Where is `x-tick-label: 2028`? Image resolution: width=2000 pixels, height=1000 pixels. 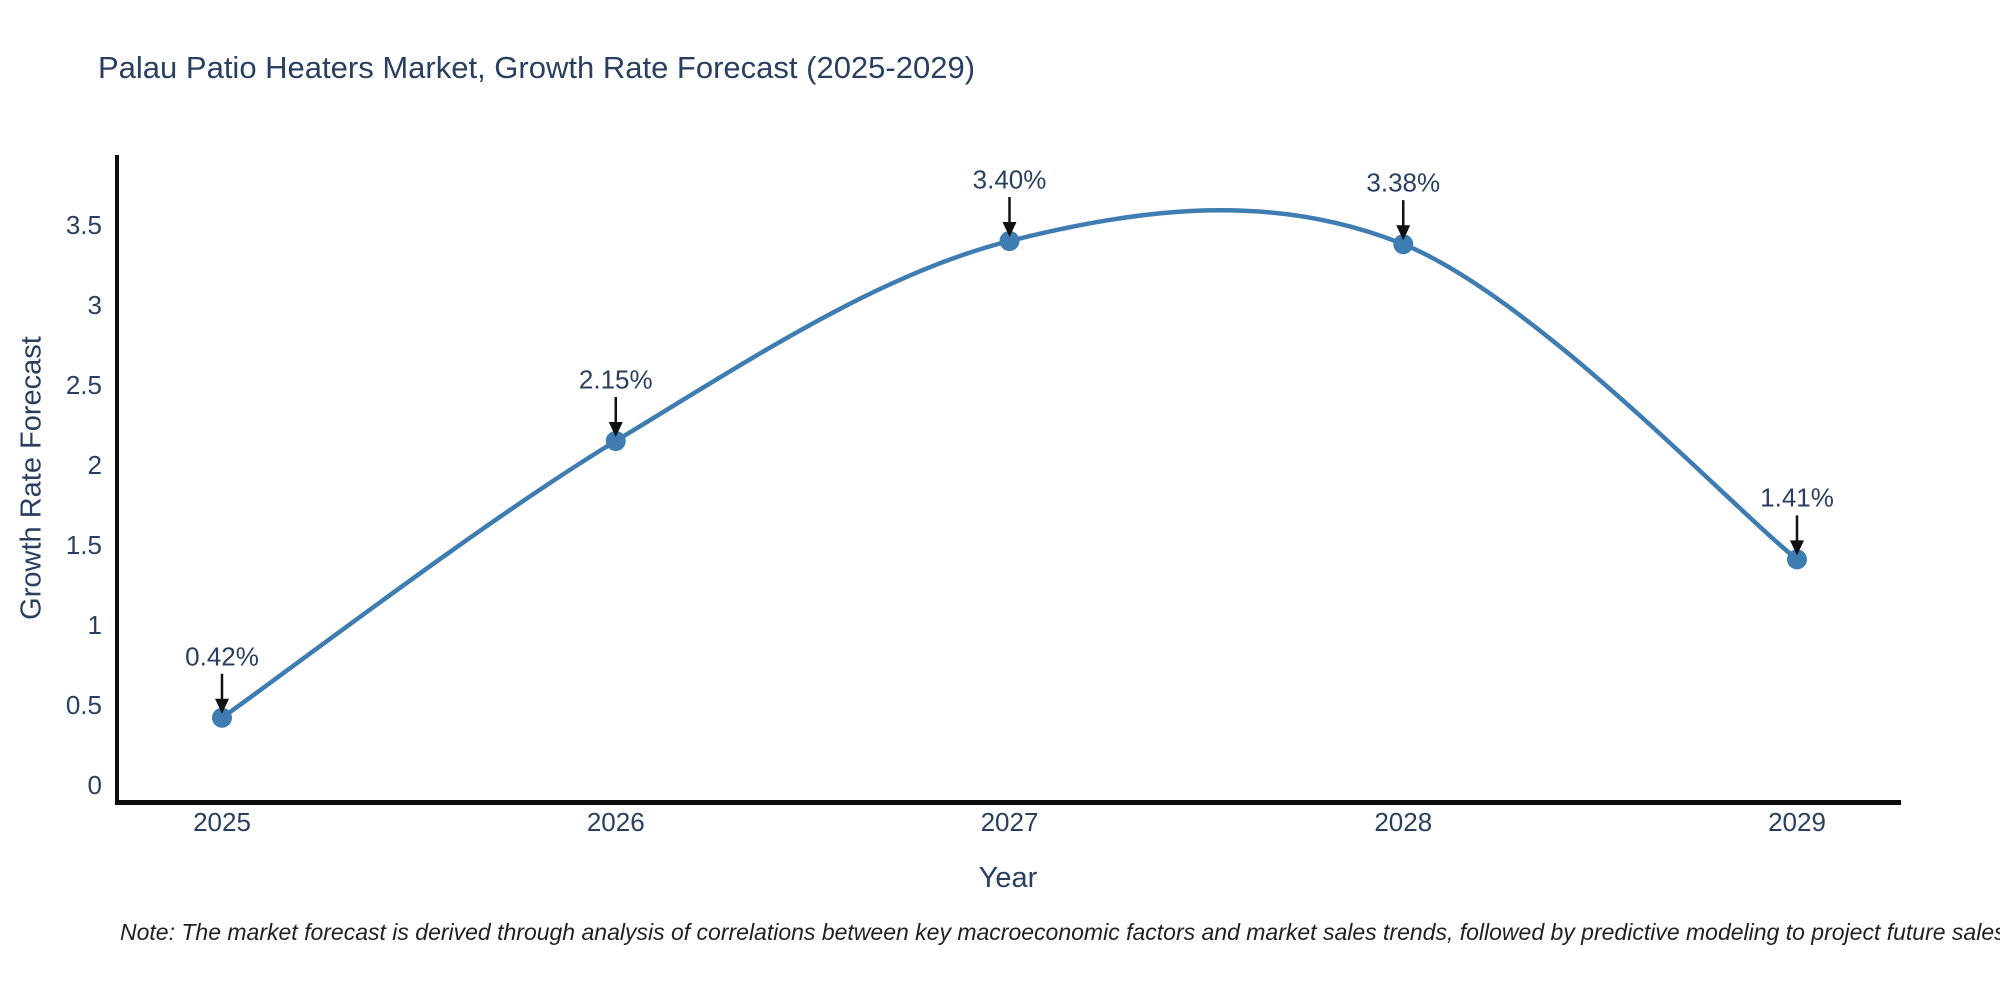
x-tick-label: 2028 is located at coordinates (1403, 822).